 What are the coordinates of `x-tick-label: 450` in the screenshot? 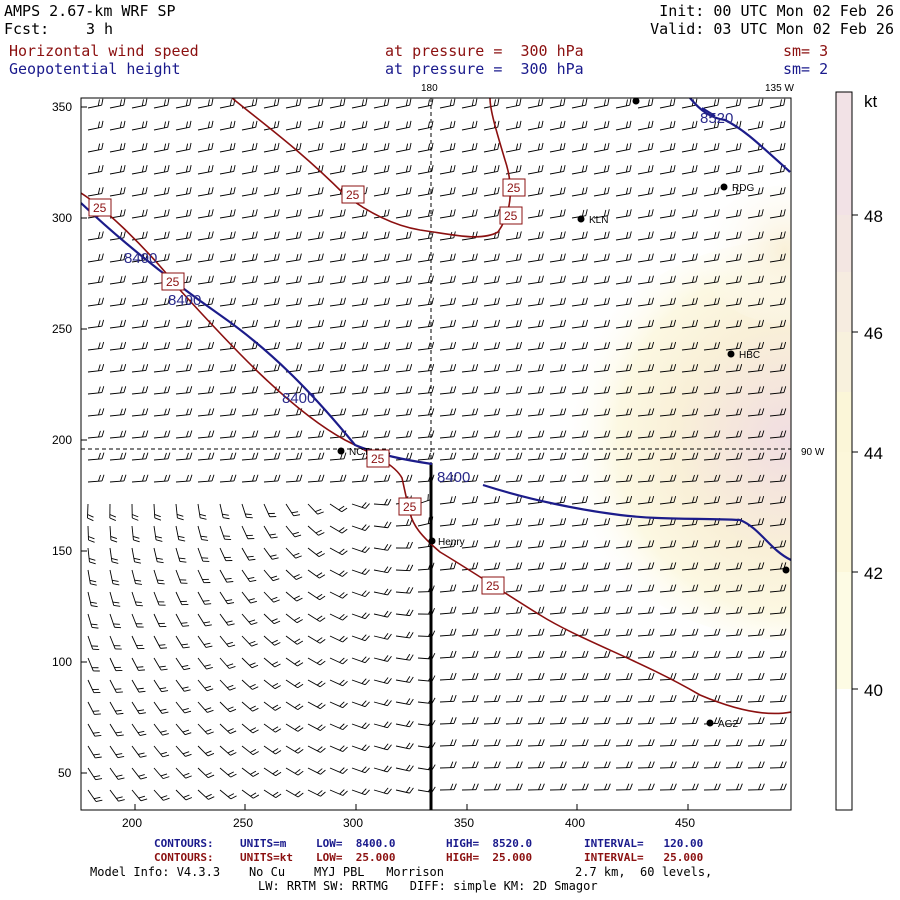 It's located at (685, 823).